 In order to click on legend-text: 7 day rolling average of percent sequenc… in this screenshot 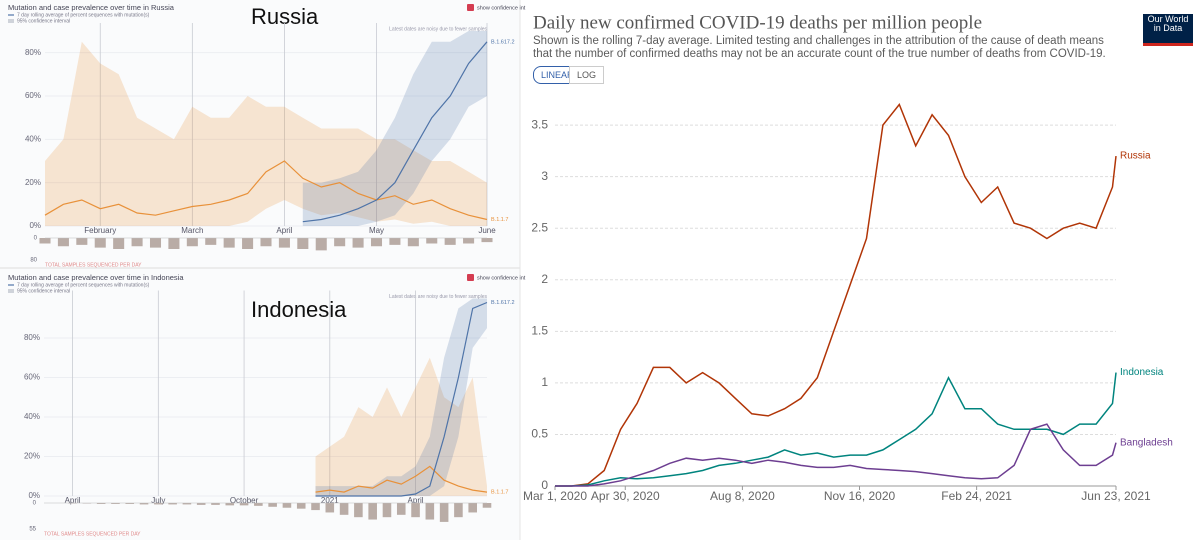, I will do `click(83, 15)`.